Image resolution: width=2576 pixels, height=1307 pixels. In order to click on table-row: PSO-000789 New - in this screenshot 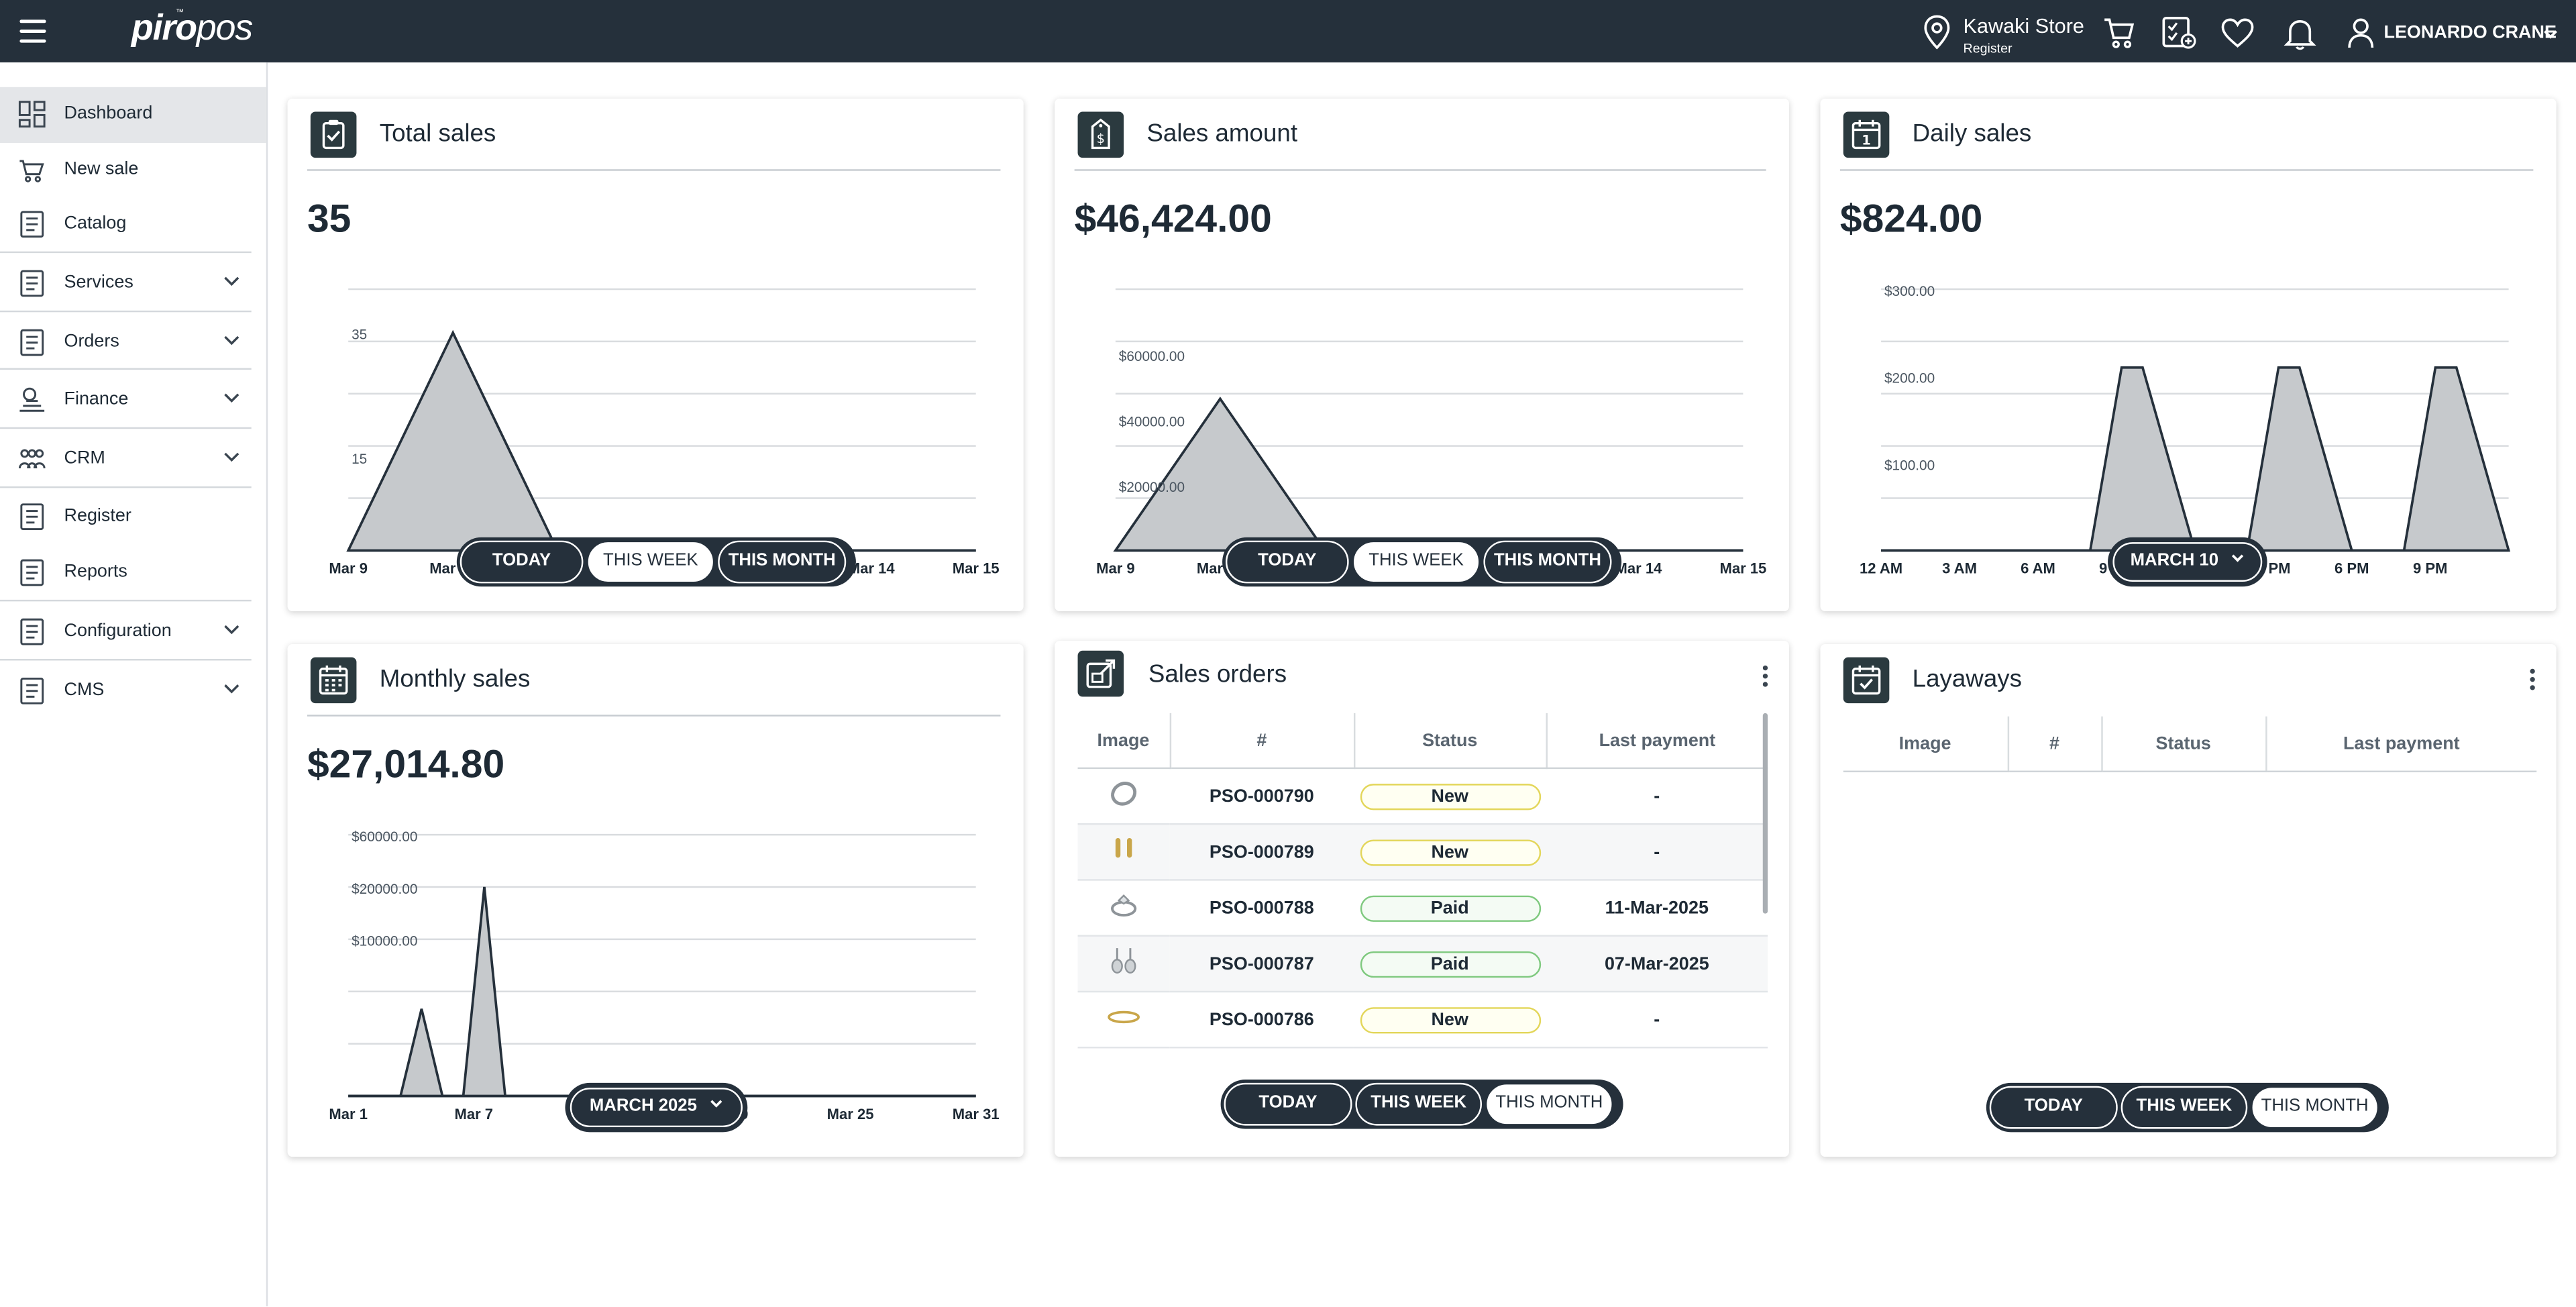, I will do `click(1422, 852)`.